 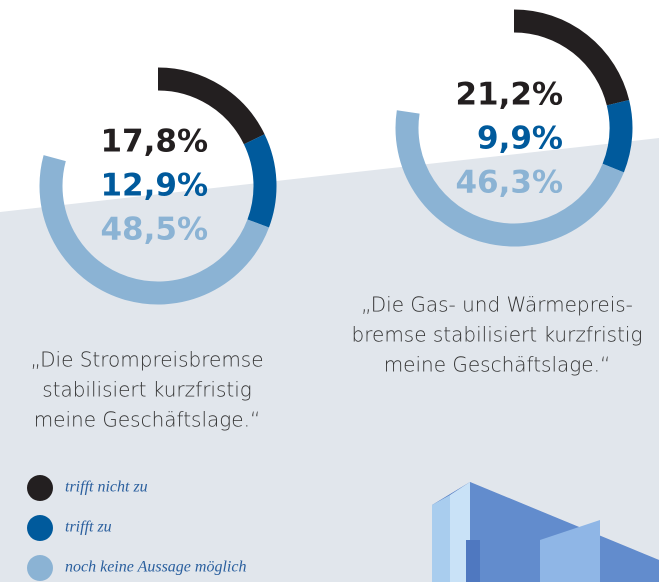 What do you see at coordinates (520, 139) in the screenshot?
I see `value-label: 9,9%` at bounding box center [520, 139].